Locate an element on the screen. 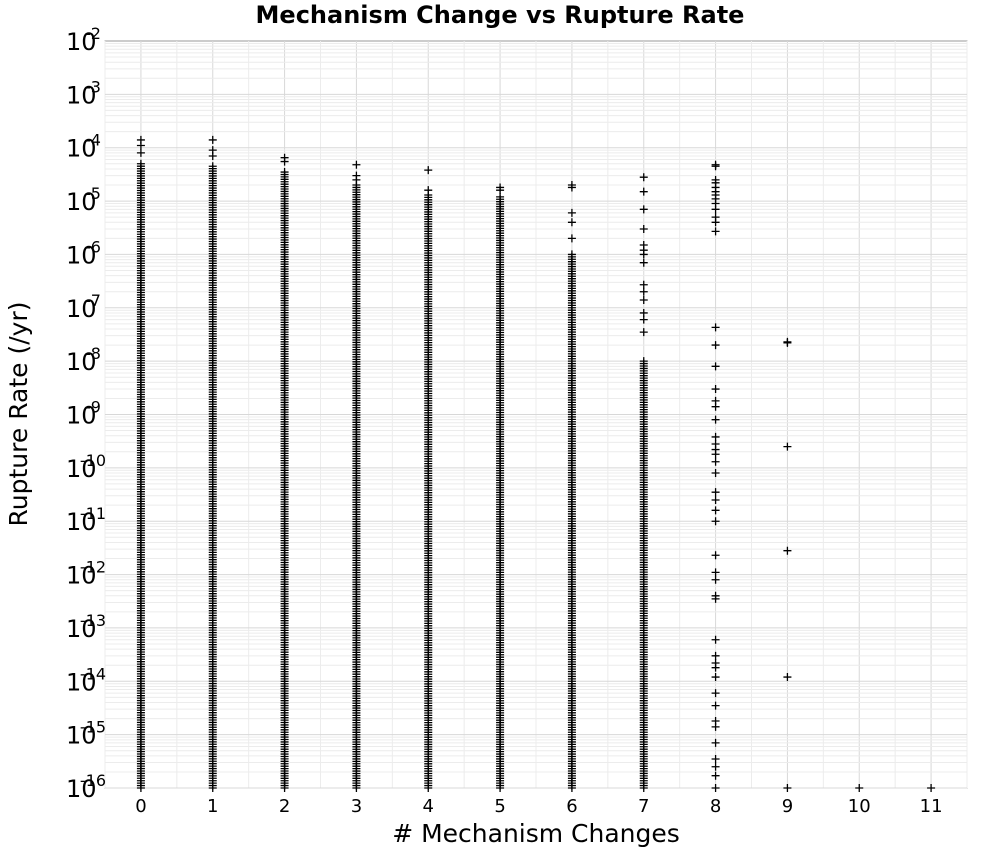 The height and width of the screenshot is (850, 1000). y-tick-exponent: -12 is located at coordinates (93, 567).